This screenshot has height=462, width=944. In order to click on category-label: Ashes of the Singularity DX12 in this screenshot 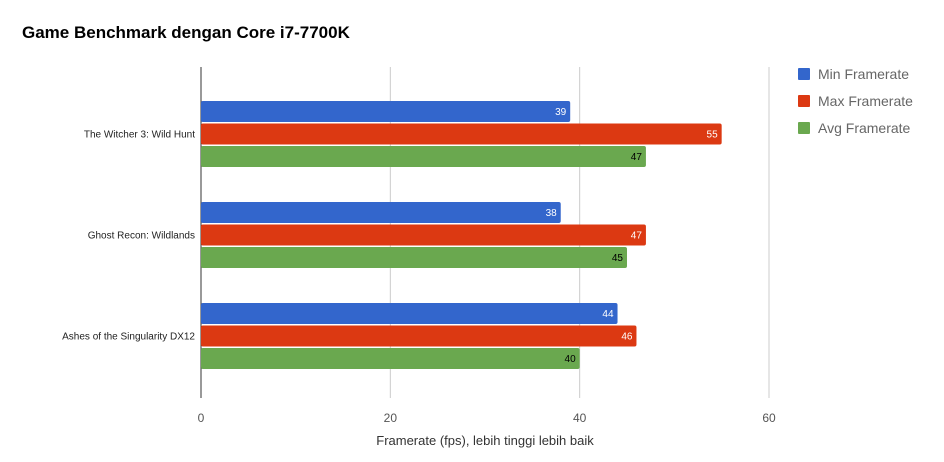, I will do `click(128, 337)`.